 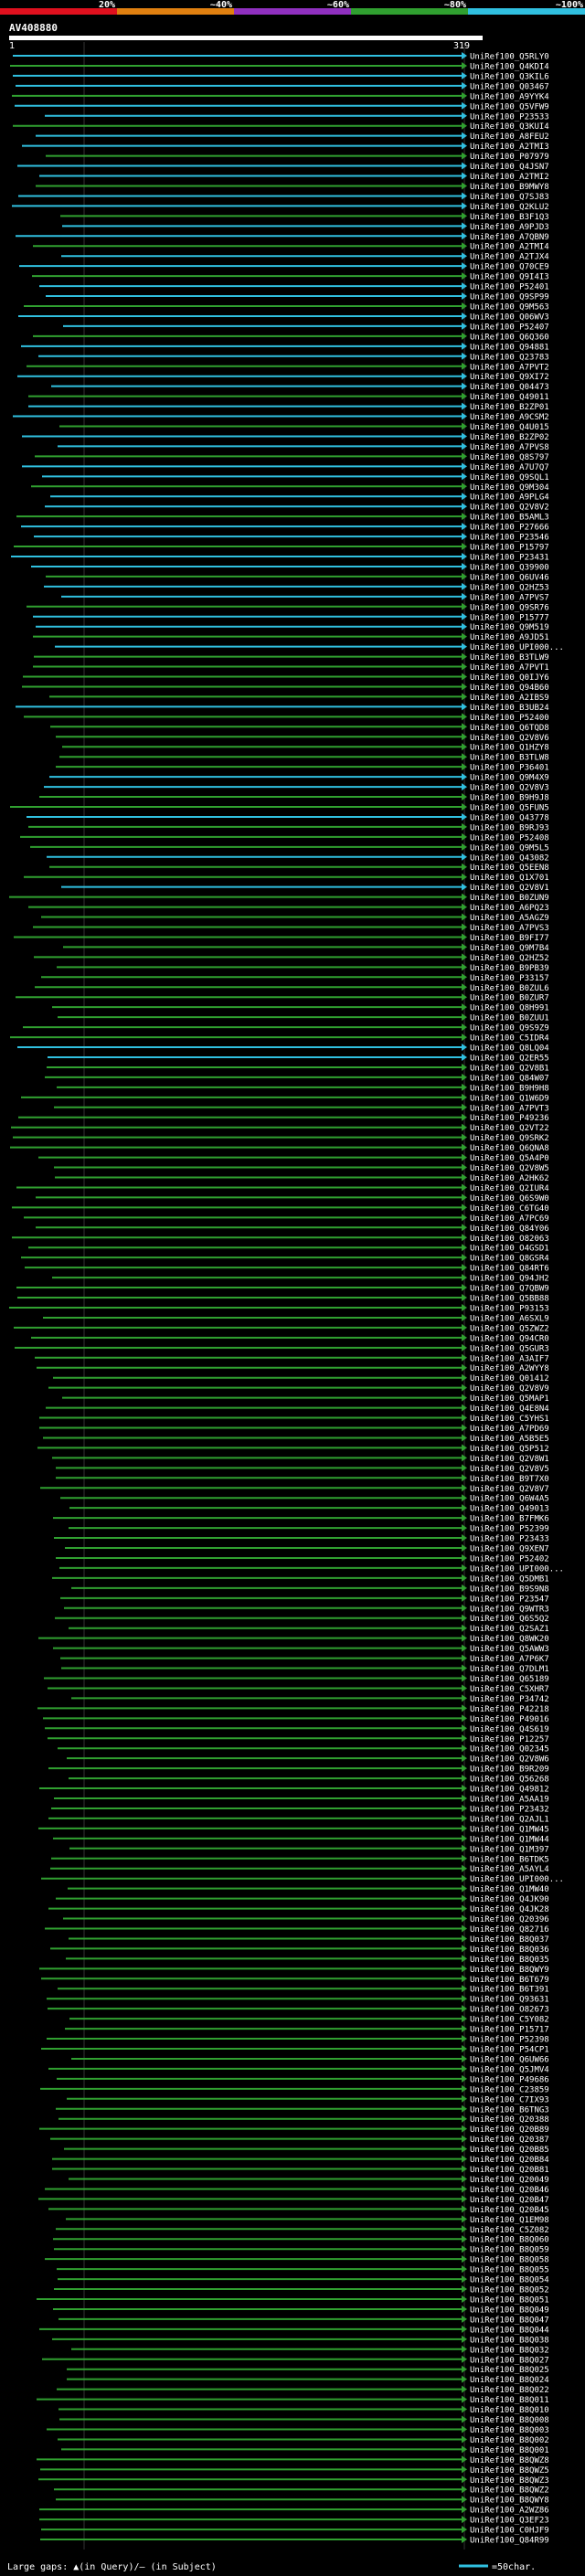 I want to click on hit-label: UniRef100_Q2KLU2, so click(x=510, y=207).